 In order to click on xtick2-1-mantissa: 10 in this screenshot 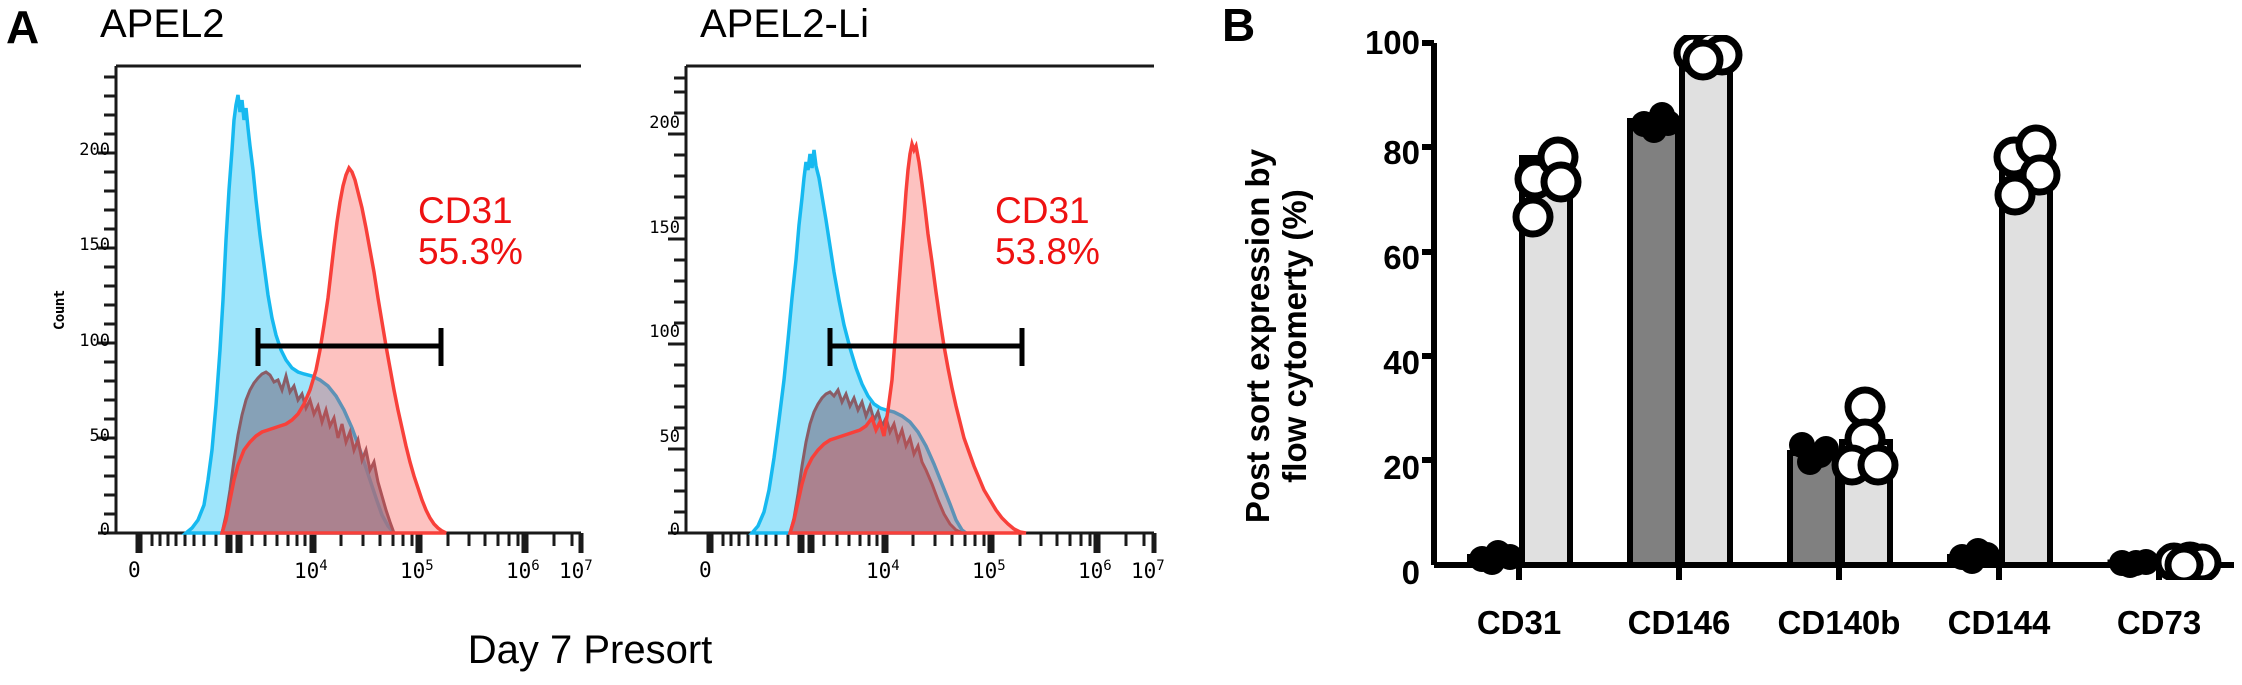, I will do `click(879, 571)`.